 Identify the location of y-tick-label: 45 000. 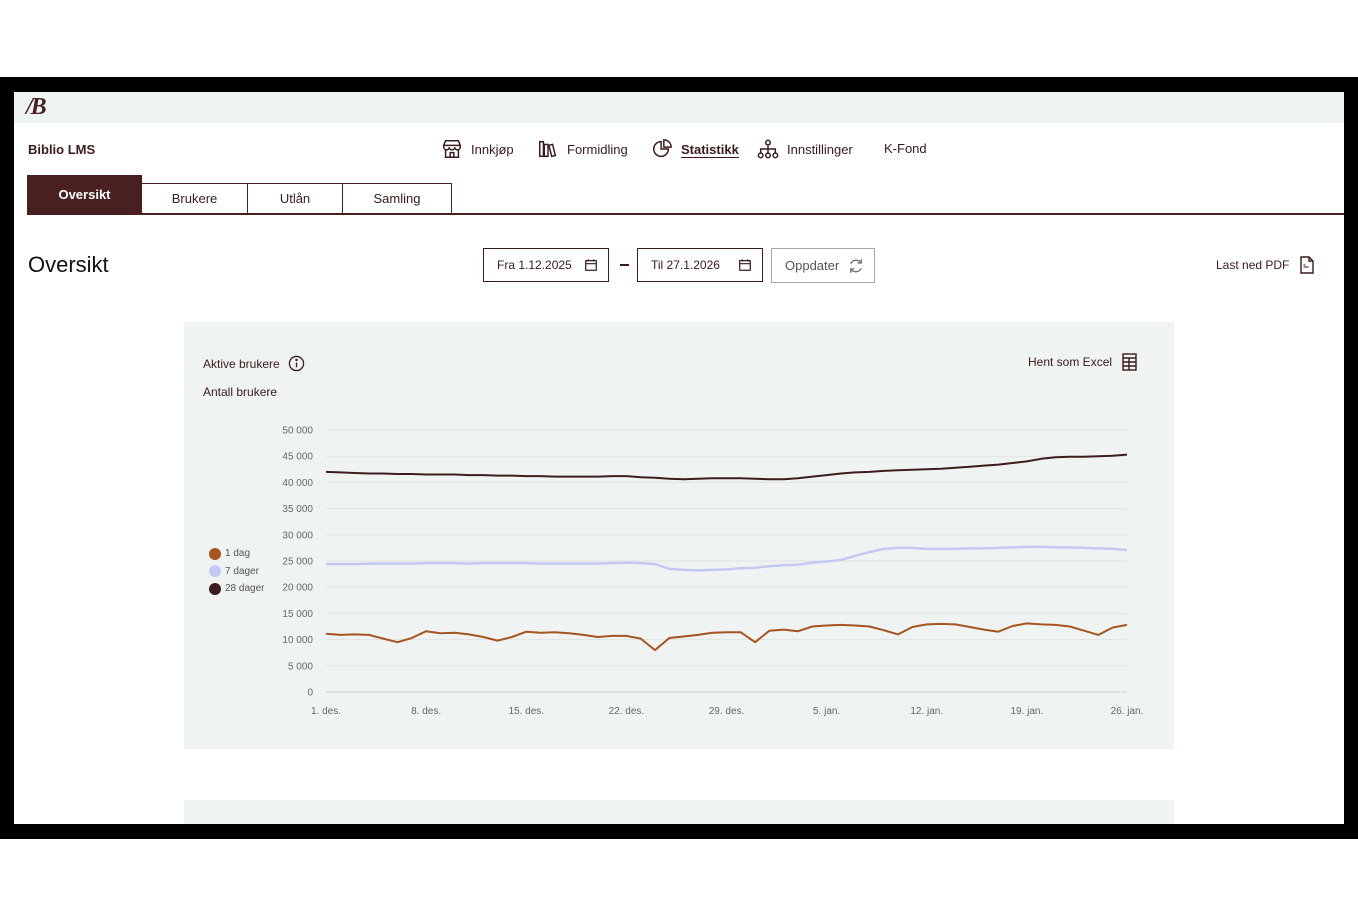
(297, 457).